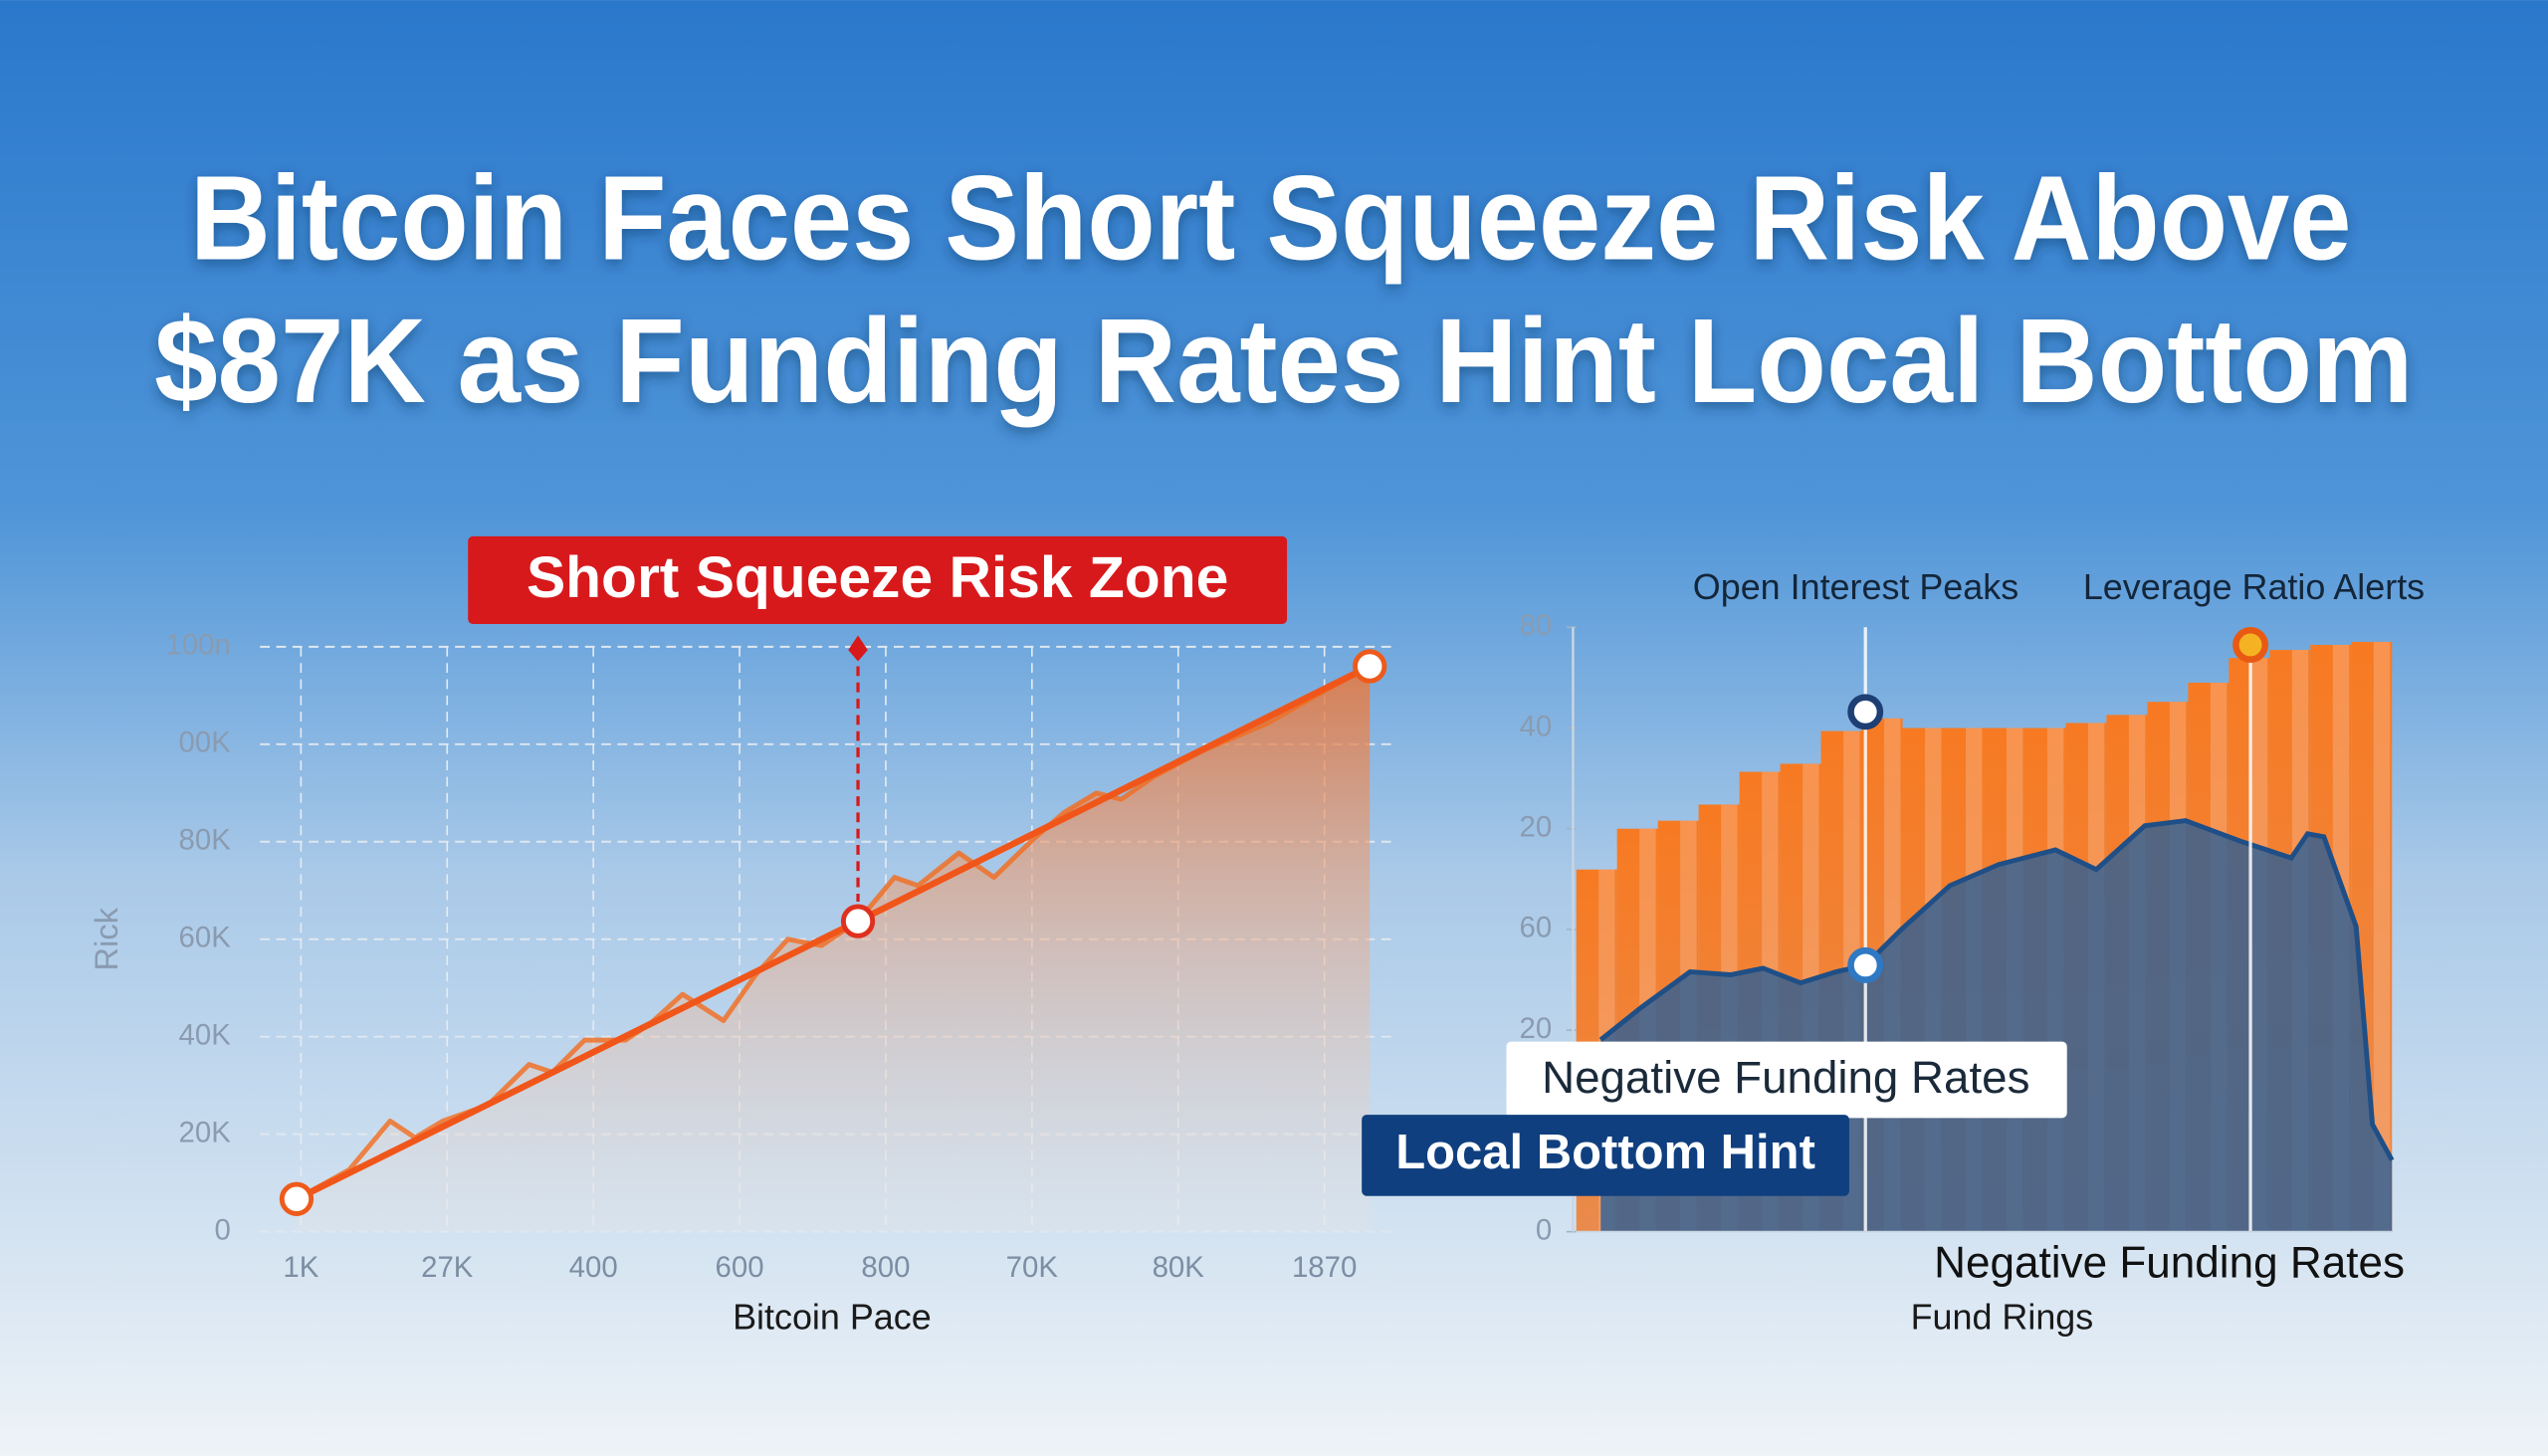 The width and height of the screenshot is (2548, 1456). I want to click on title-line: Bitcoin Faces Short Squeeze Risk Above, so click(1270, 218).